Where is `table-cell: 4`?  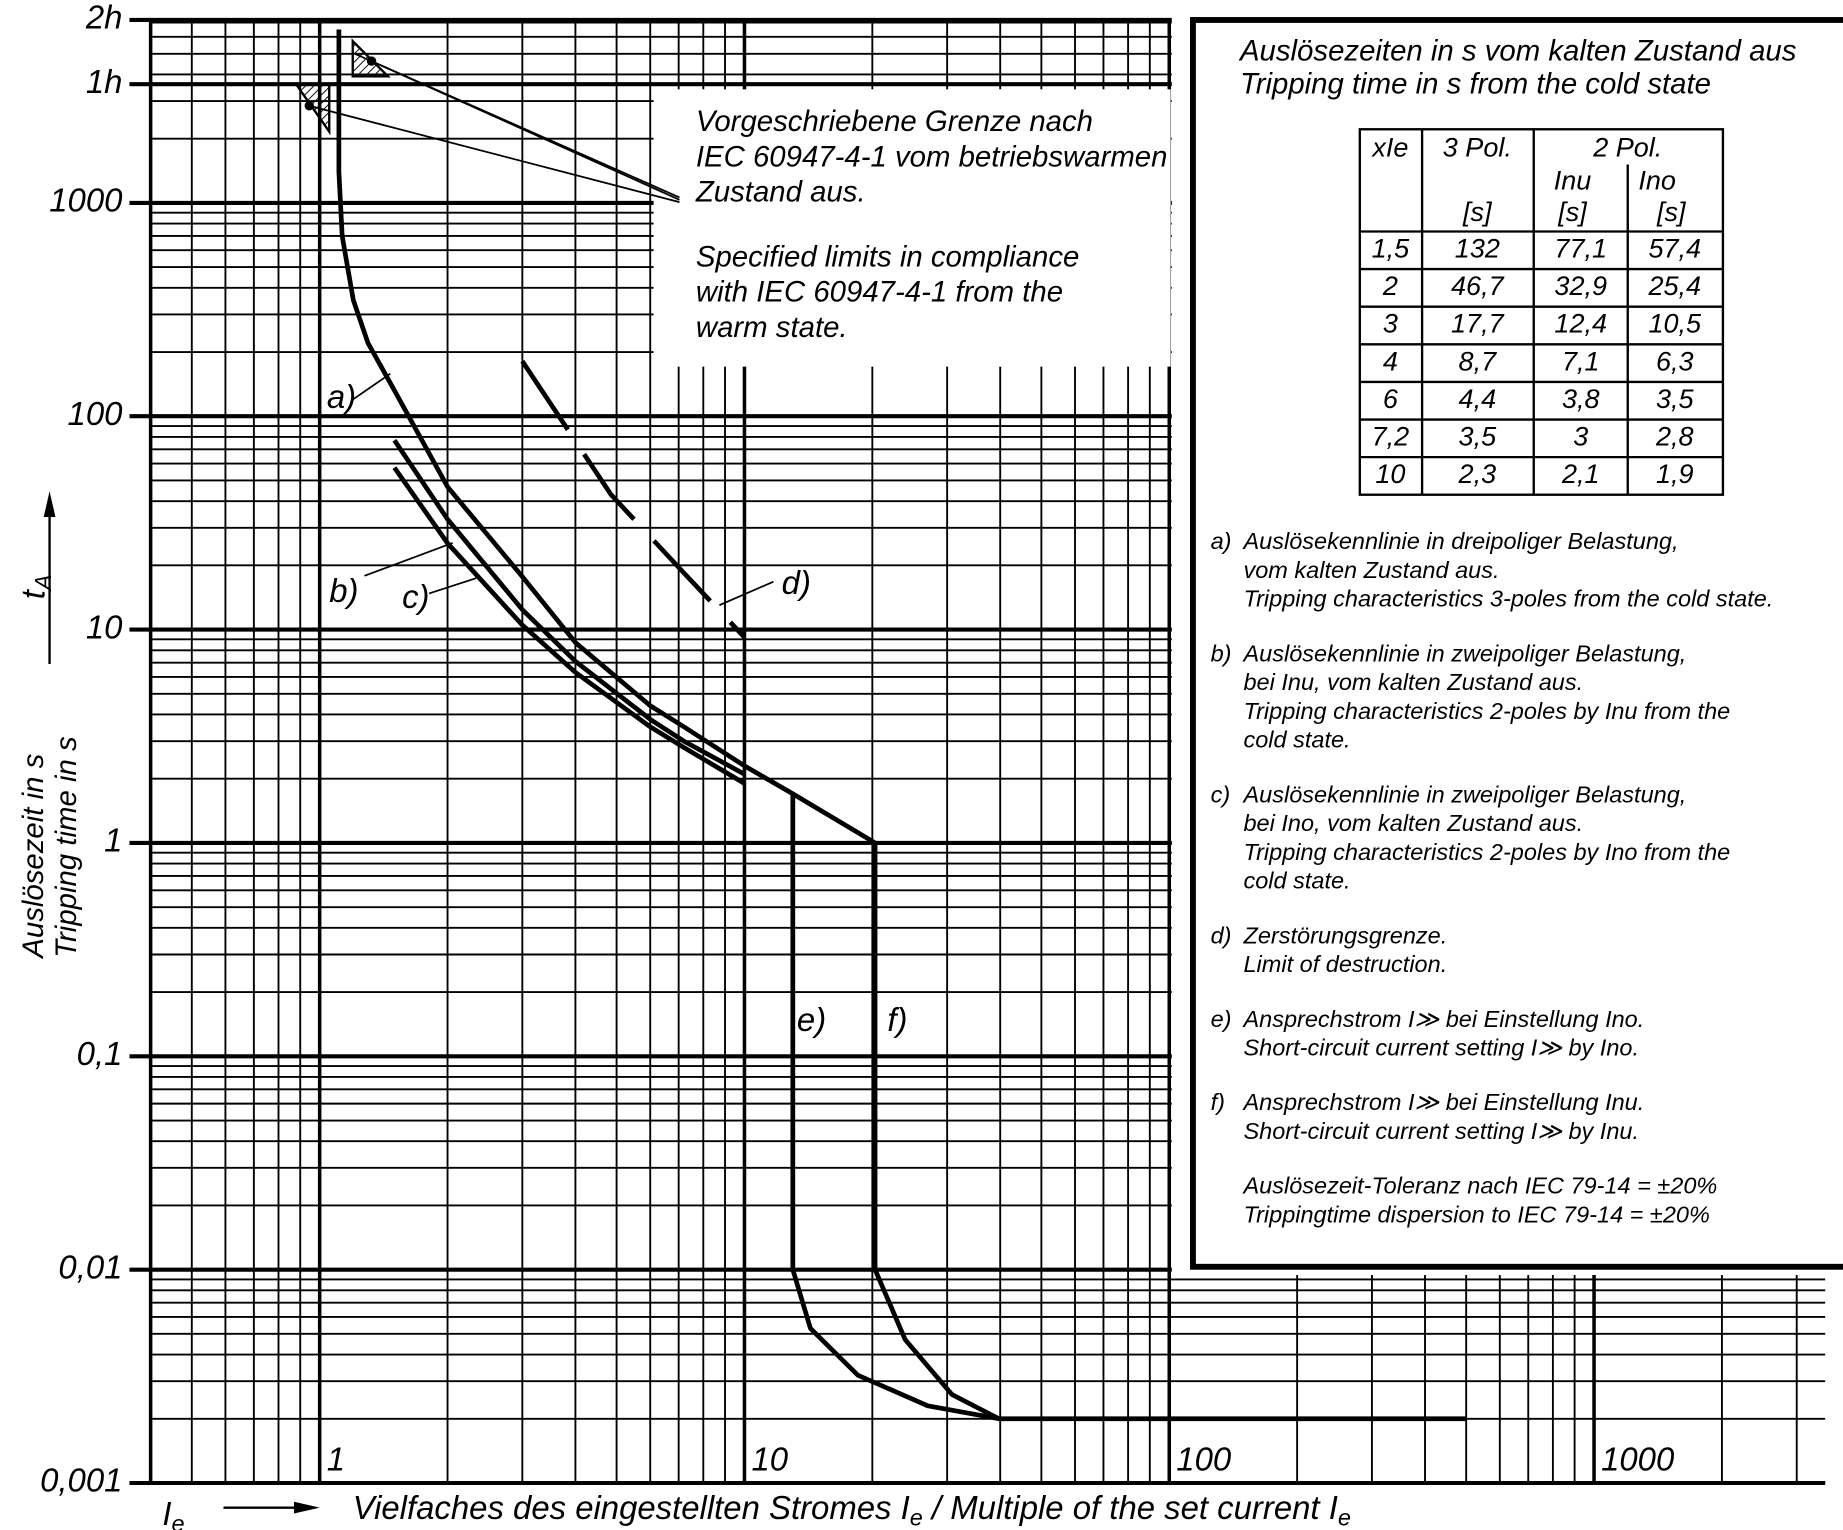
table-cell: 4 is located at coordinates (1390, 361).